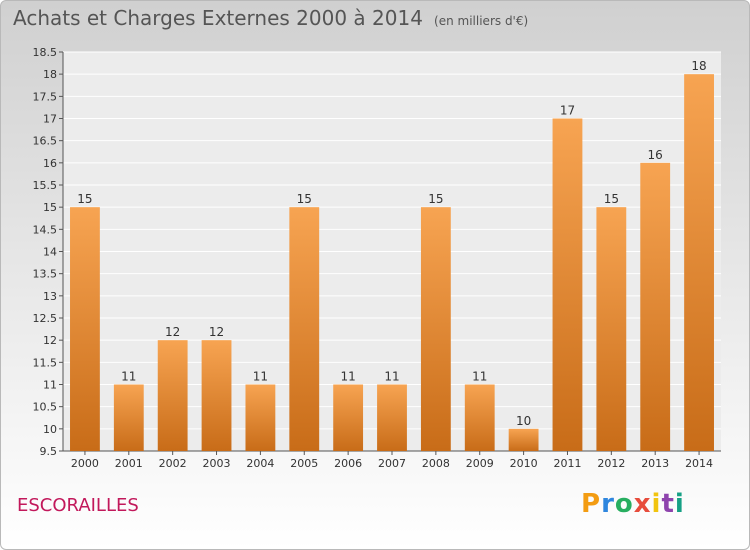 Image resolution: width=750 pixels, height=550 pixels. Describe the element at coordinates (50, 385) in the screenshot. I see `y-tick-label: 11` at that location.